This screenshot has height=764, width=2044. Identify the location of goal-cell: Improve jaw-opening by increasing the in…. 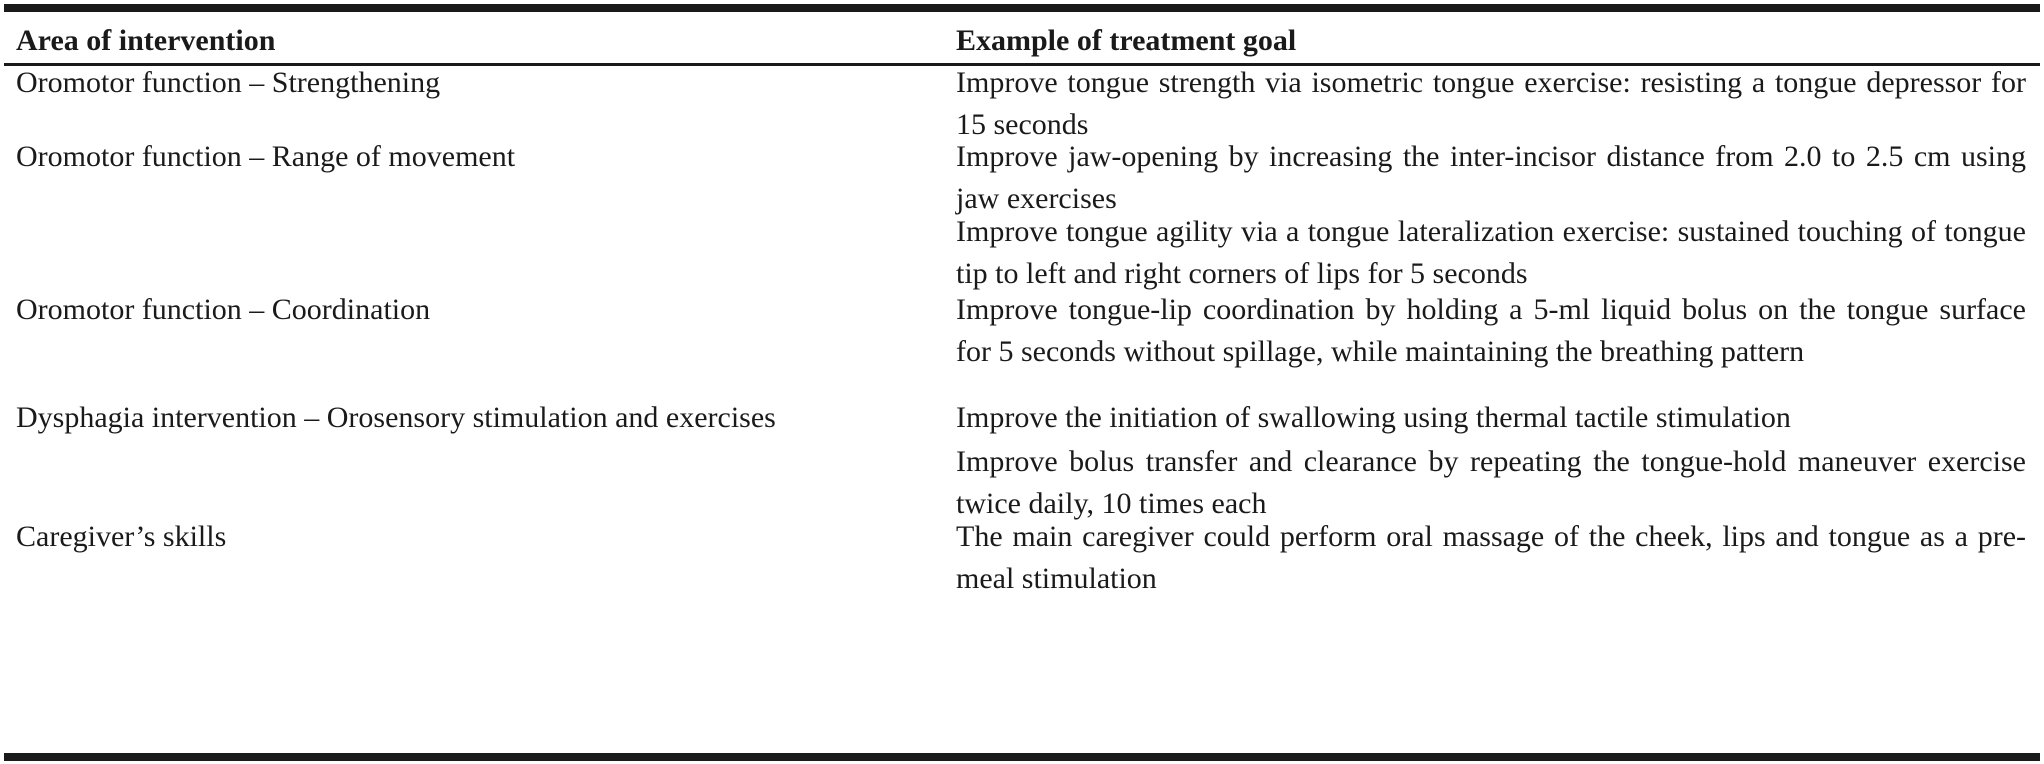
(1491, 177).